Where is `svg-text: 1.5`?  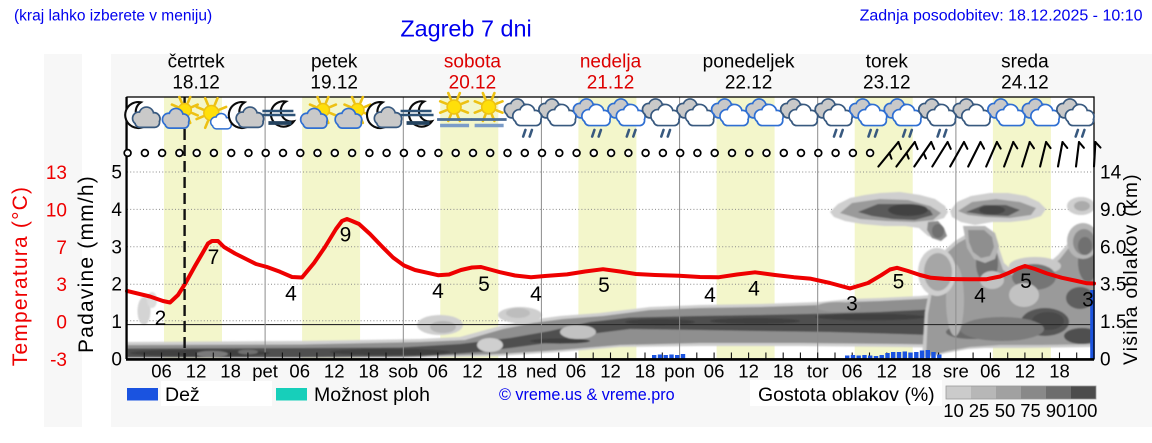 svg-text: 1.5 is located at coordinates (1113, 322).